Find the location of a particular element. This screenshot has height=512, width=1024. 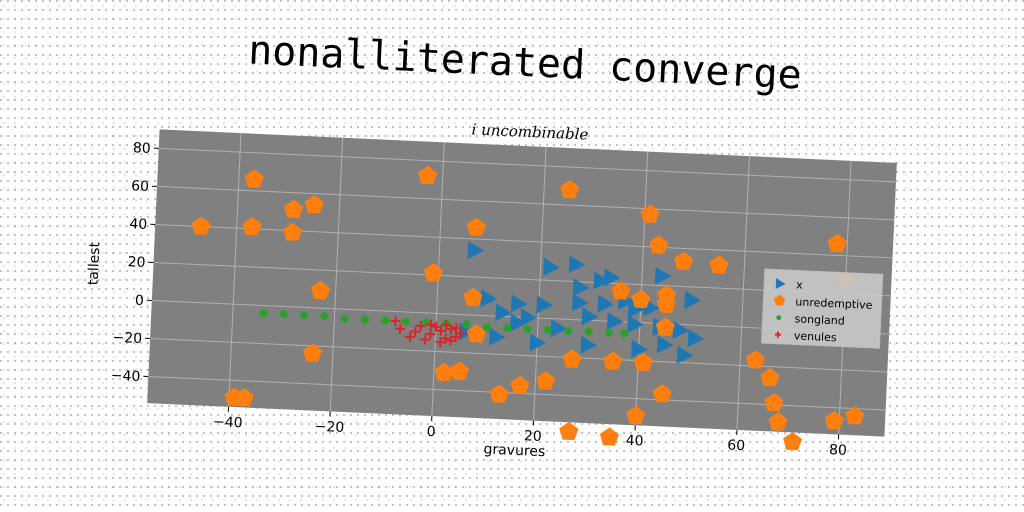

x-tick-label: 0 is located at coordinates (431, 432).